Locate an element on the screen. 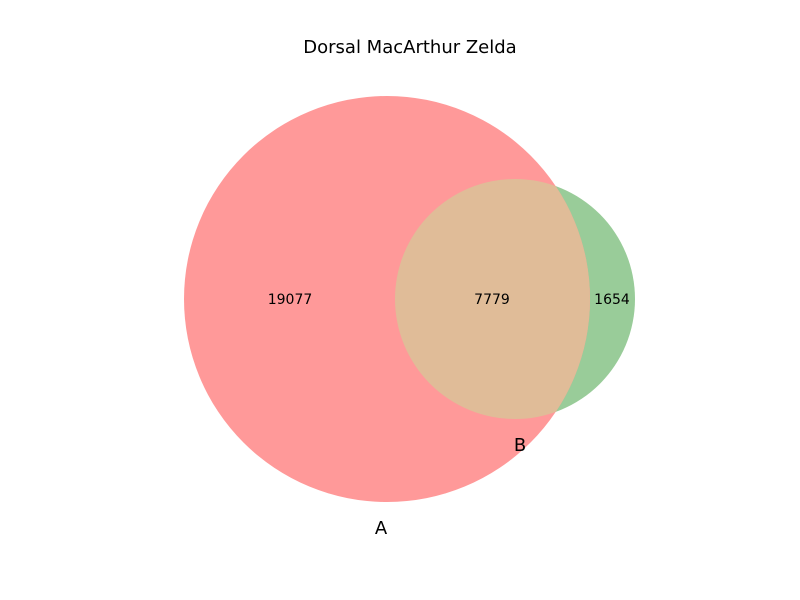 The image size is (800, 600). set-b-label: B is located at coordinates (520, 445).